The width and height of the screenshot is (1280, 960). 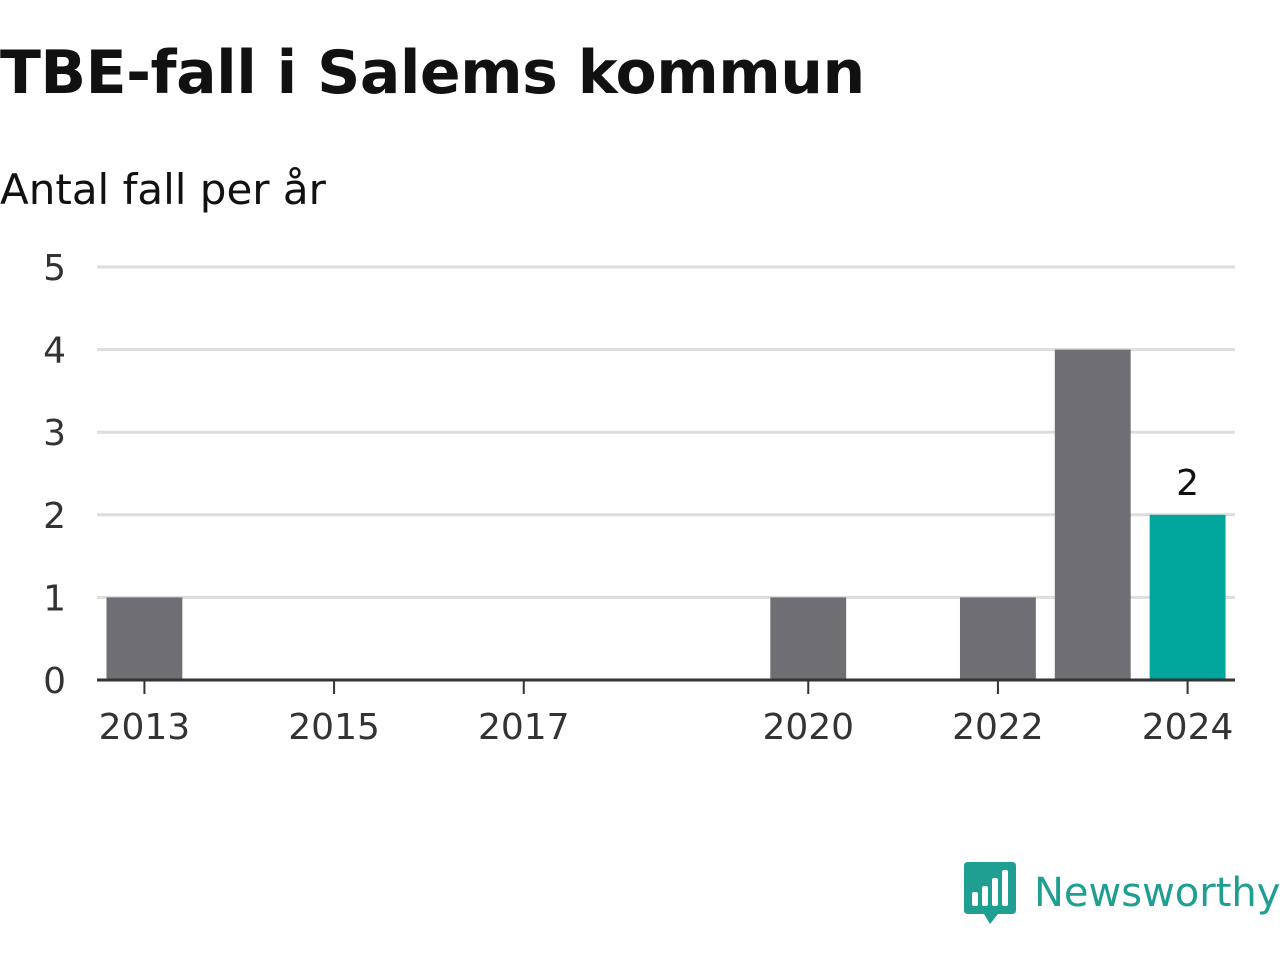 What do you see at coordinates (54, 268) in the screenshot?
I see `y-tick-label: 5` at bounding box center [54, 268].